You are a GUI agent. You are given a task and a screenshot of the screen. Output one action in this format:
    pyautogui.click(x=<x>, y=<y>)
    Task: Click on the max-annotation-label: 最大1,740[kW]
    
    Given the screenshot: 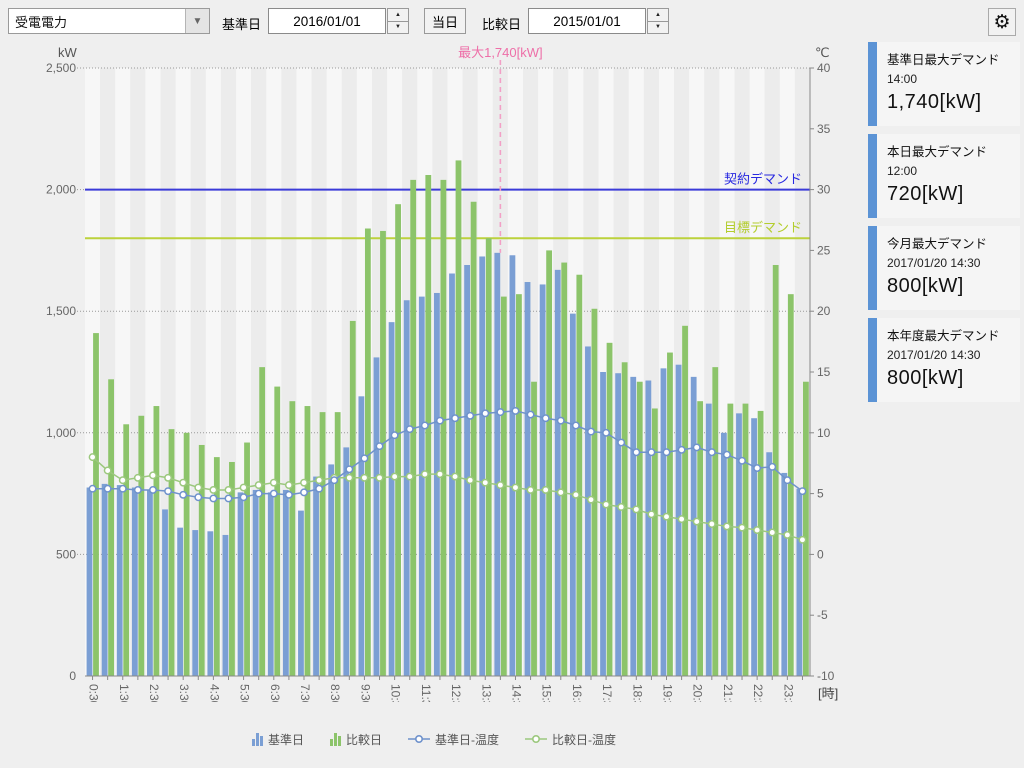 What is the action you would take?
    pyautogui.click(x=500, y=52)
    